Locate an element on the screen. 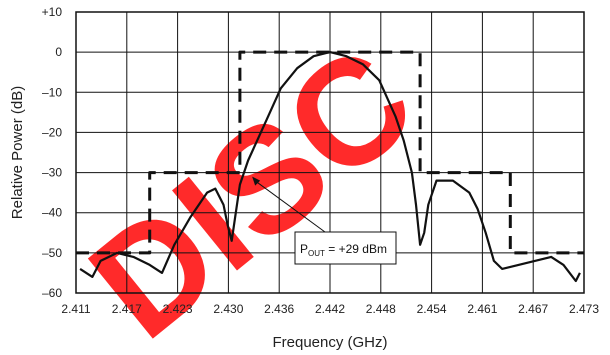 The height and width of the screenshot is (355, 610). annotation-text-main: P is located at coordinates (304, 249).